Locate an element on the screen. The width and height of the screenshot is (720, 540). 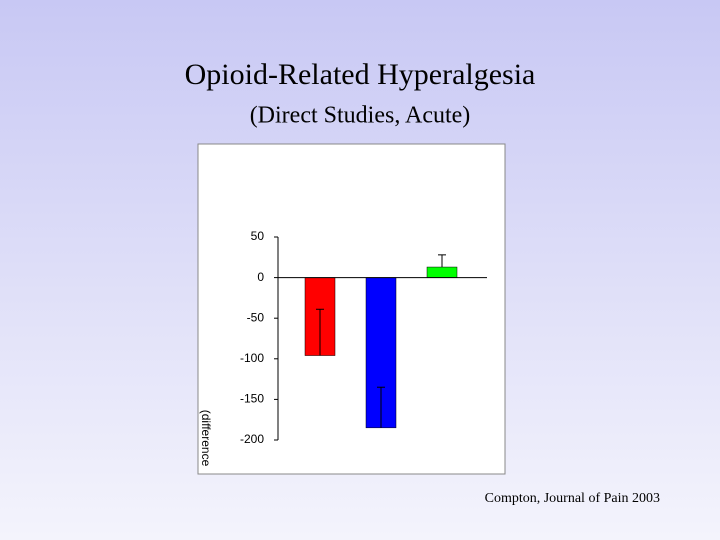
bar is located at coordinates (442, 272).